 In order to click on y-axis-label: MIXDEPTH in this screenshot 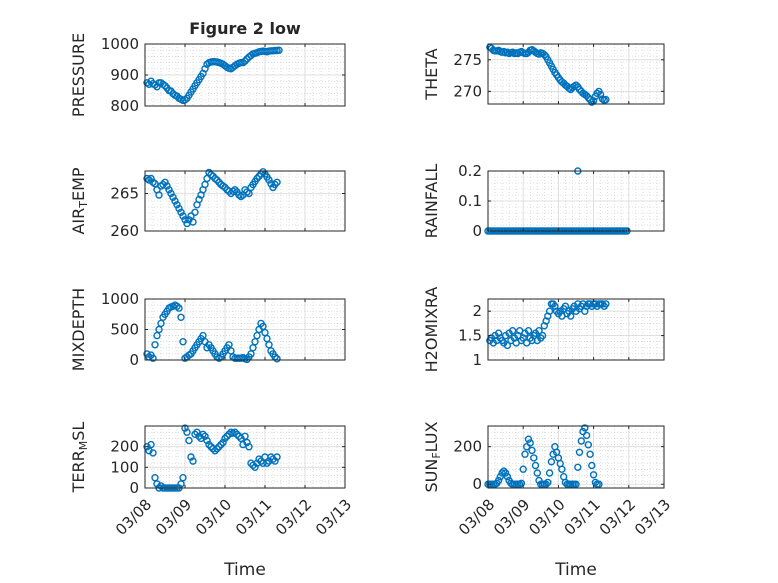, I will do `click(78, 329)`.